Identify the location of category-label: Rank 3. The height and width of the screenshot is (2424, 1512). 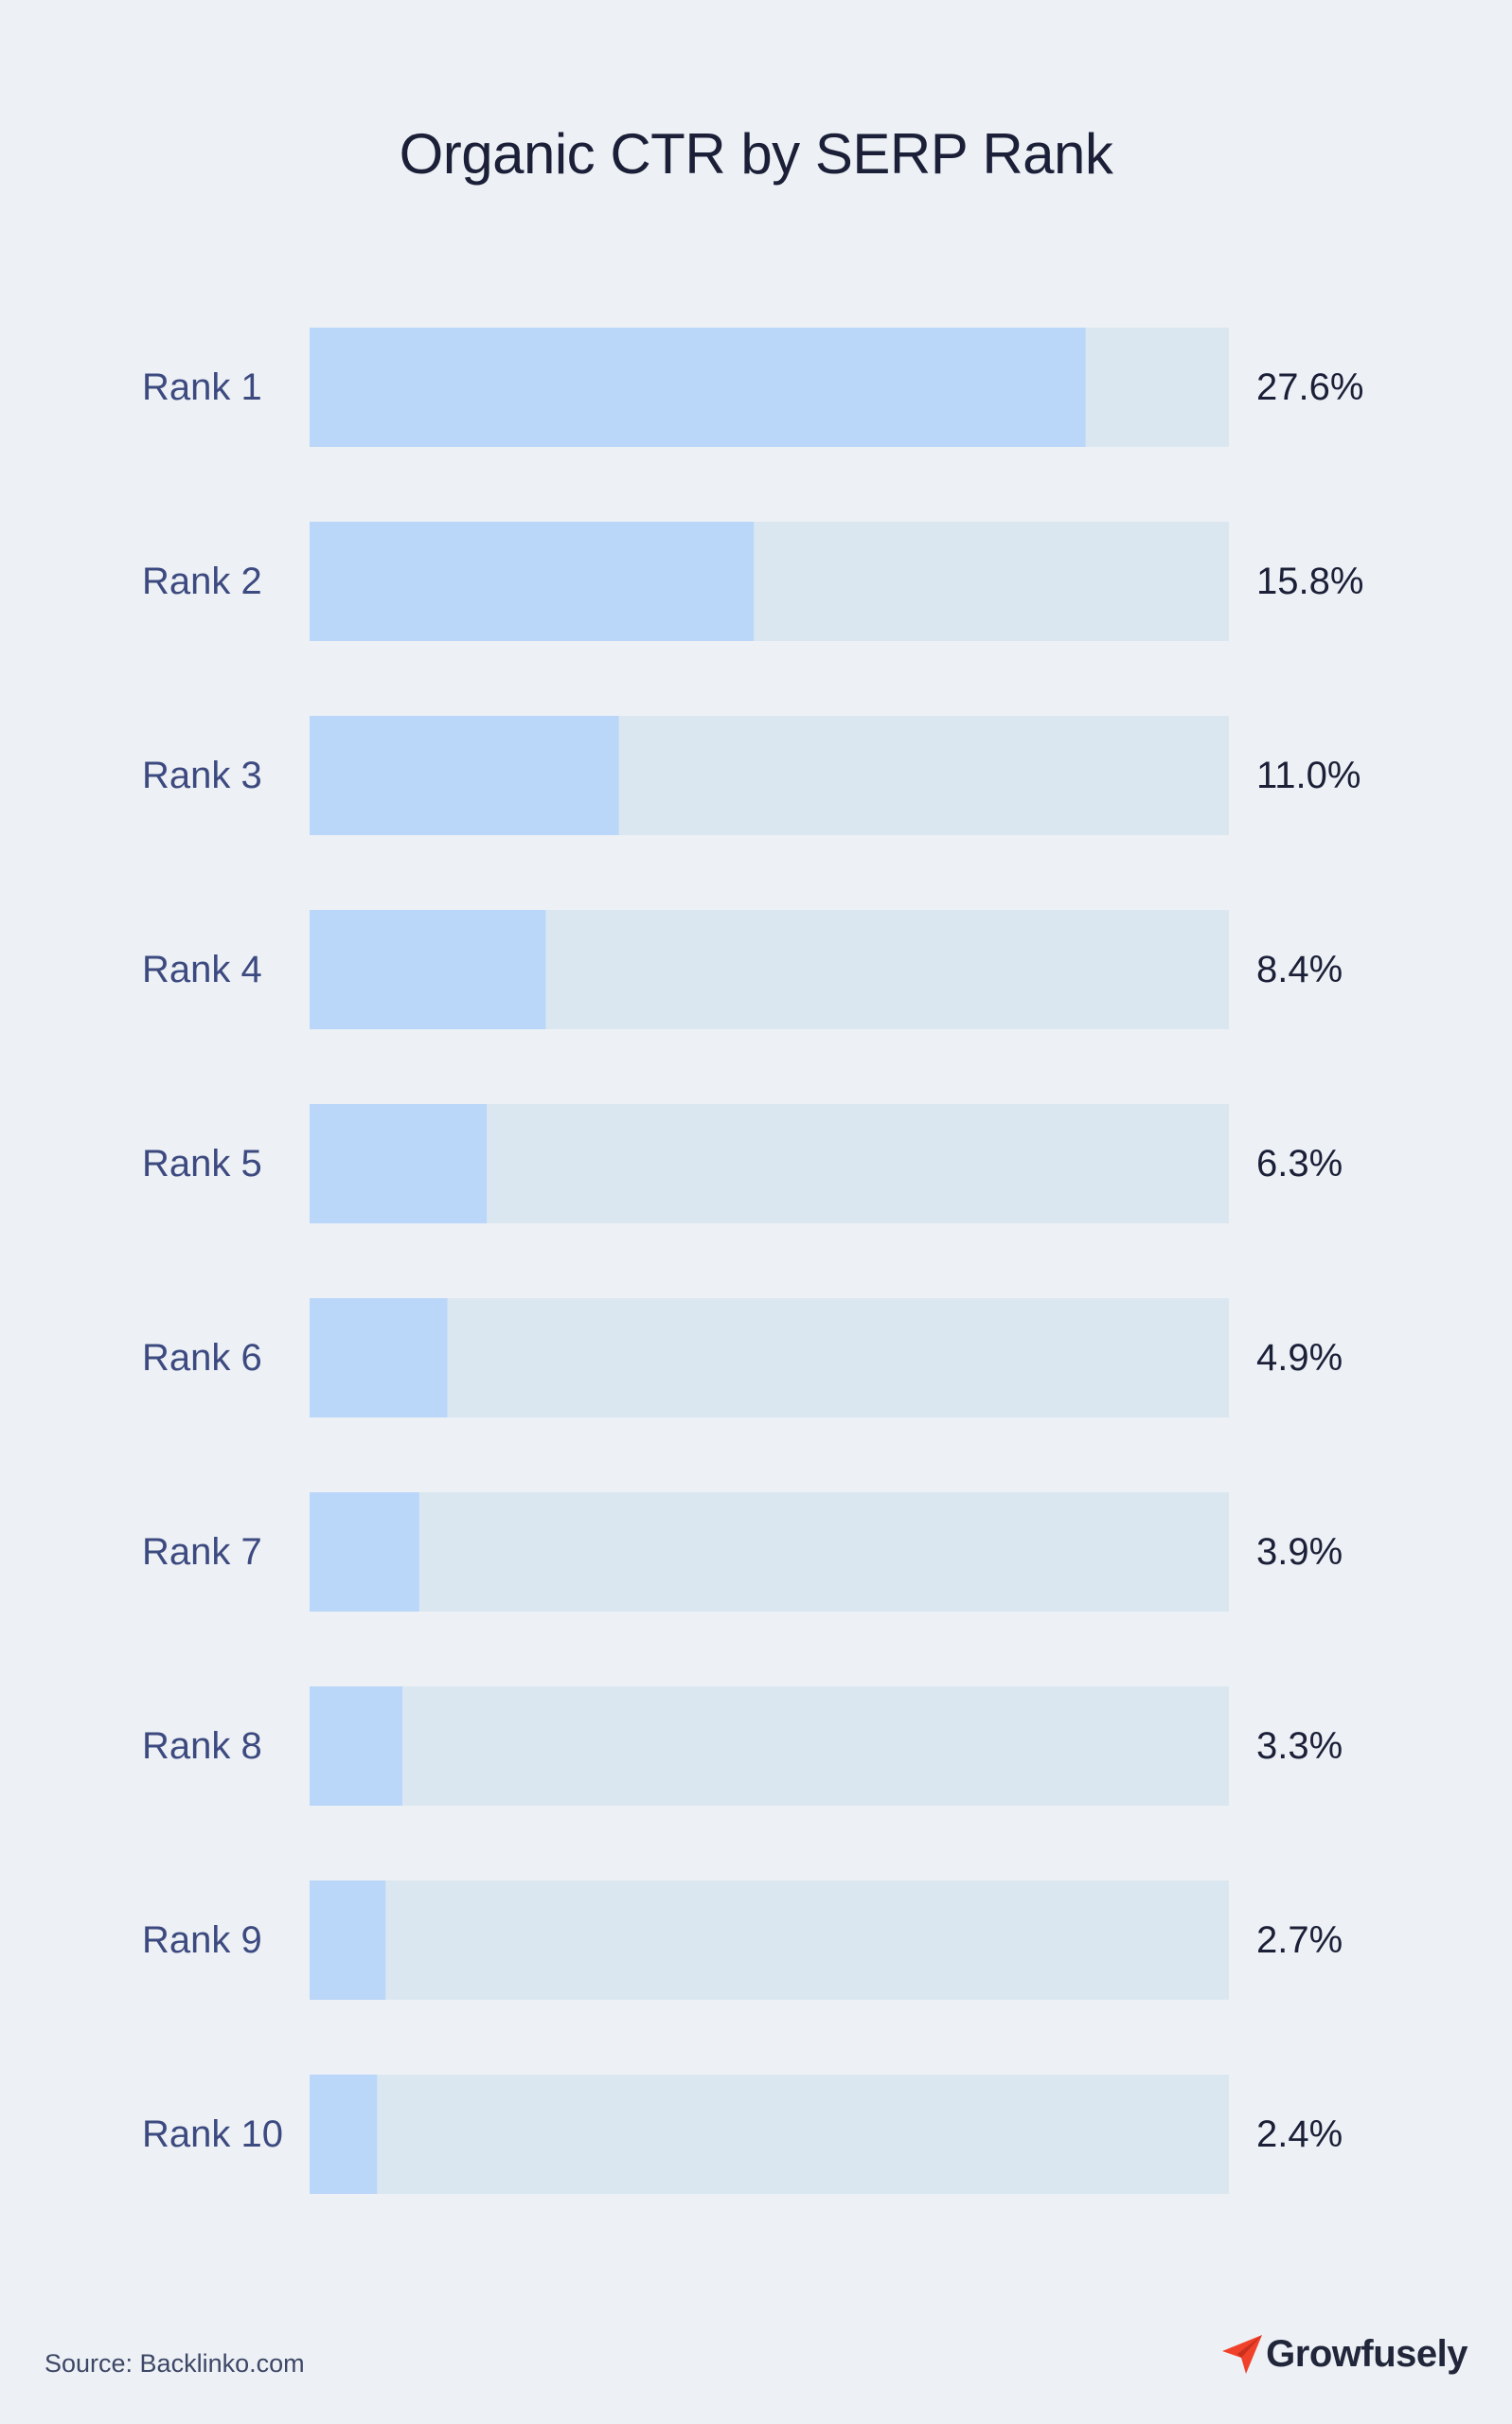
(202, 775).